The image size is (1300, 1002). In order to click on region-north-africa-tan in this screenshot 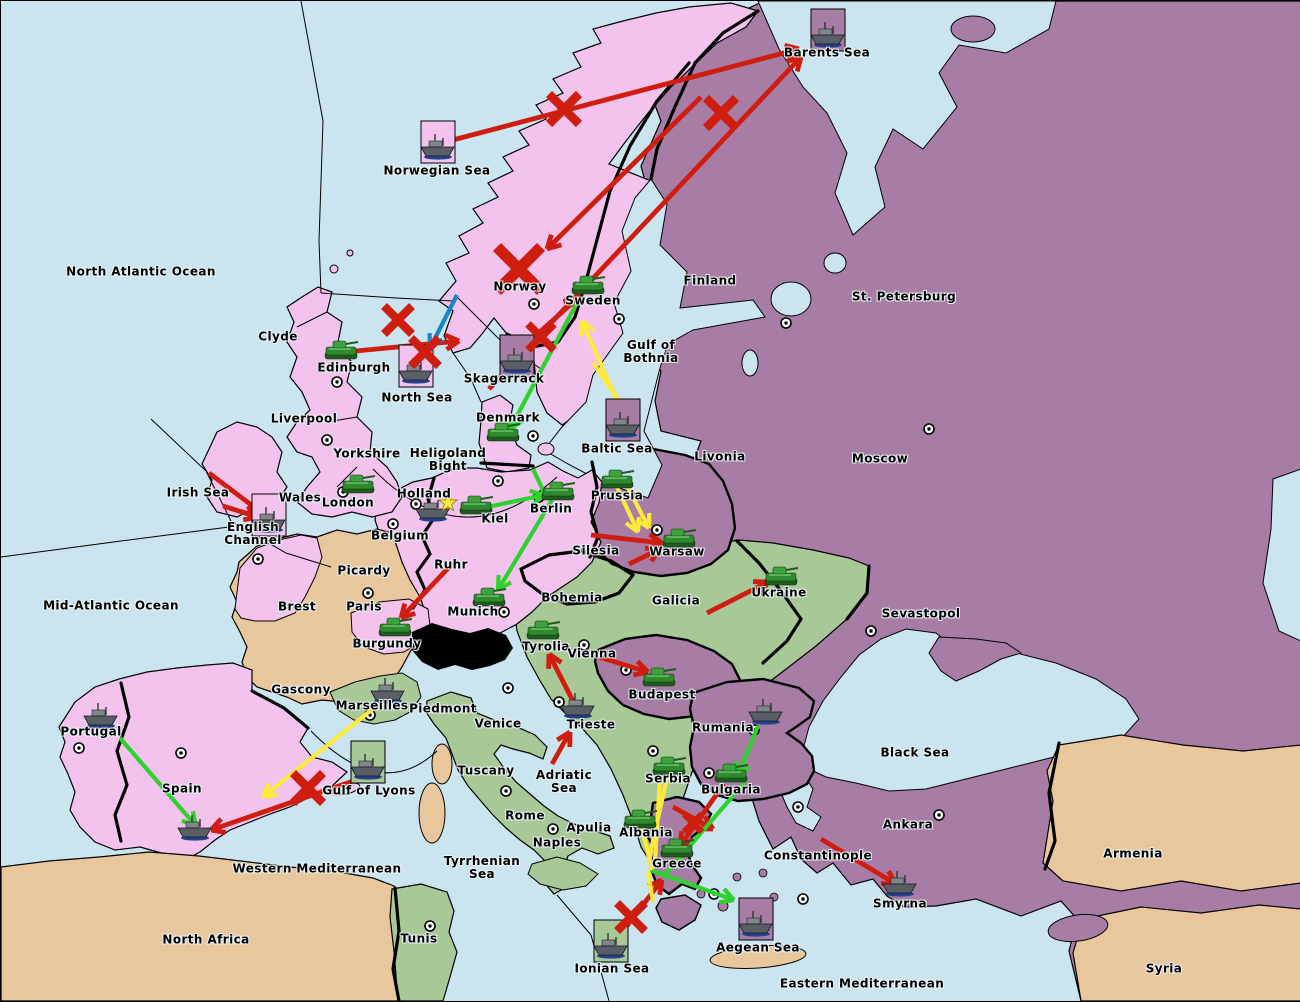, I will do `click(199, 926)`.